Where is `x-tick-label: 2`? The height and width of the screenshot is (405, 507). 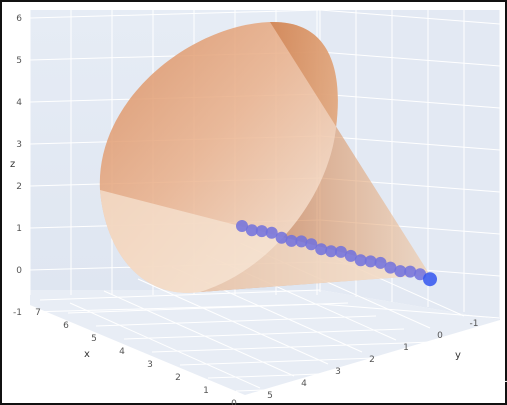
x-tick-label: 2 is located at coordinates (178, 378).